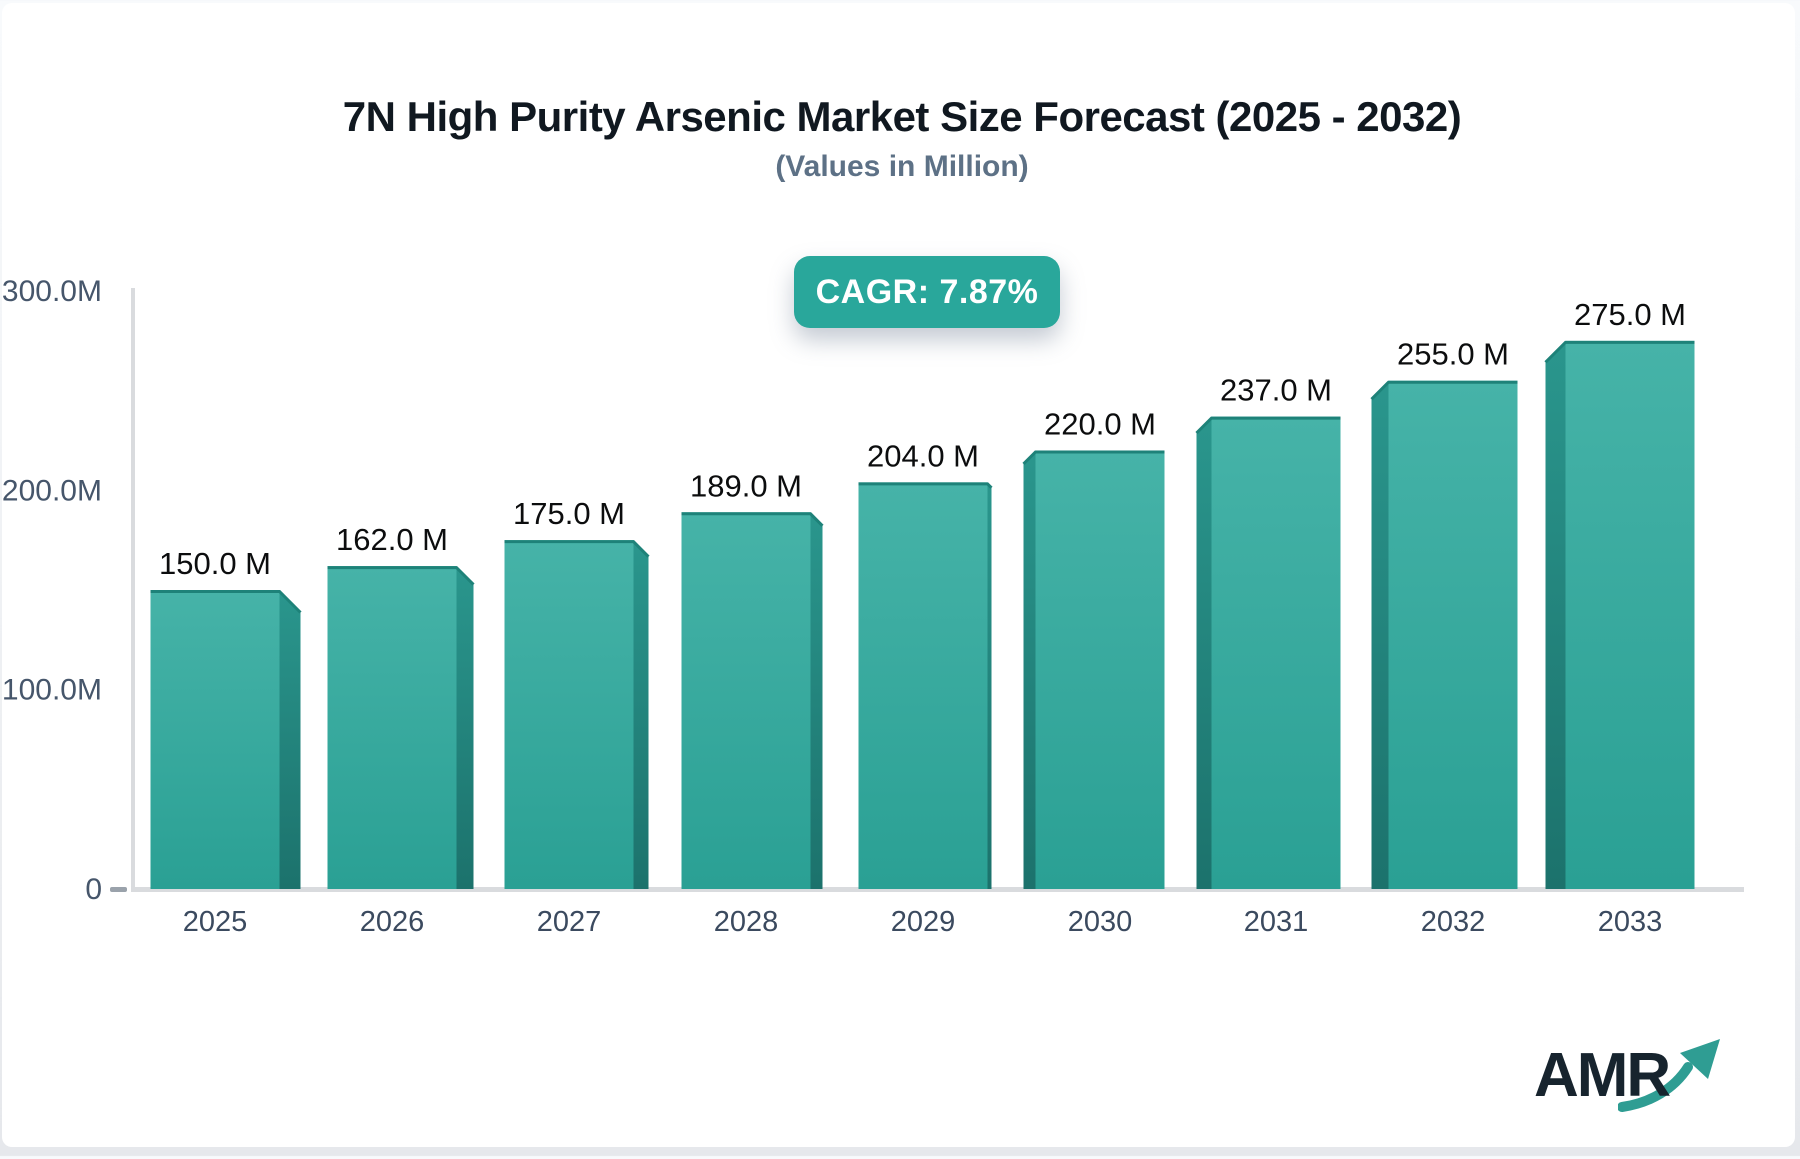  I want to click on x-axis-label: 2025, so click(215, 922).